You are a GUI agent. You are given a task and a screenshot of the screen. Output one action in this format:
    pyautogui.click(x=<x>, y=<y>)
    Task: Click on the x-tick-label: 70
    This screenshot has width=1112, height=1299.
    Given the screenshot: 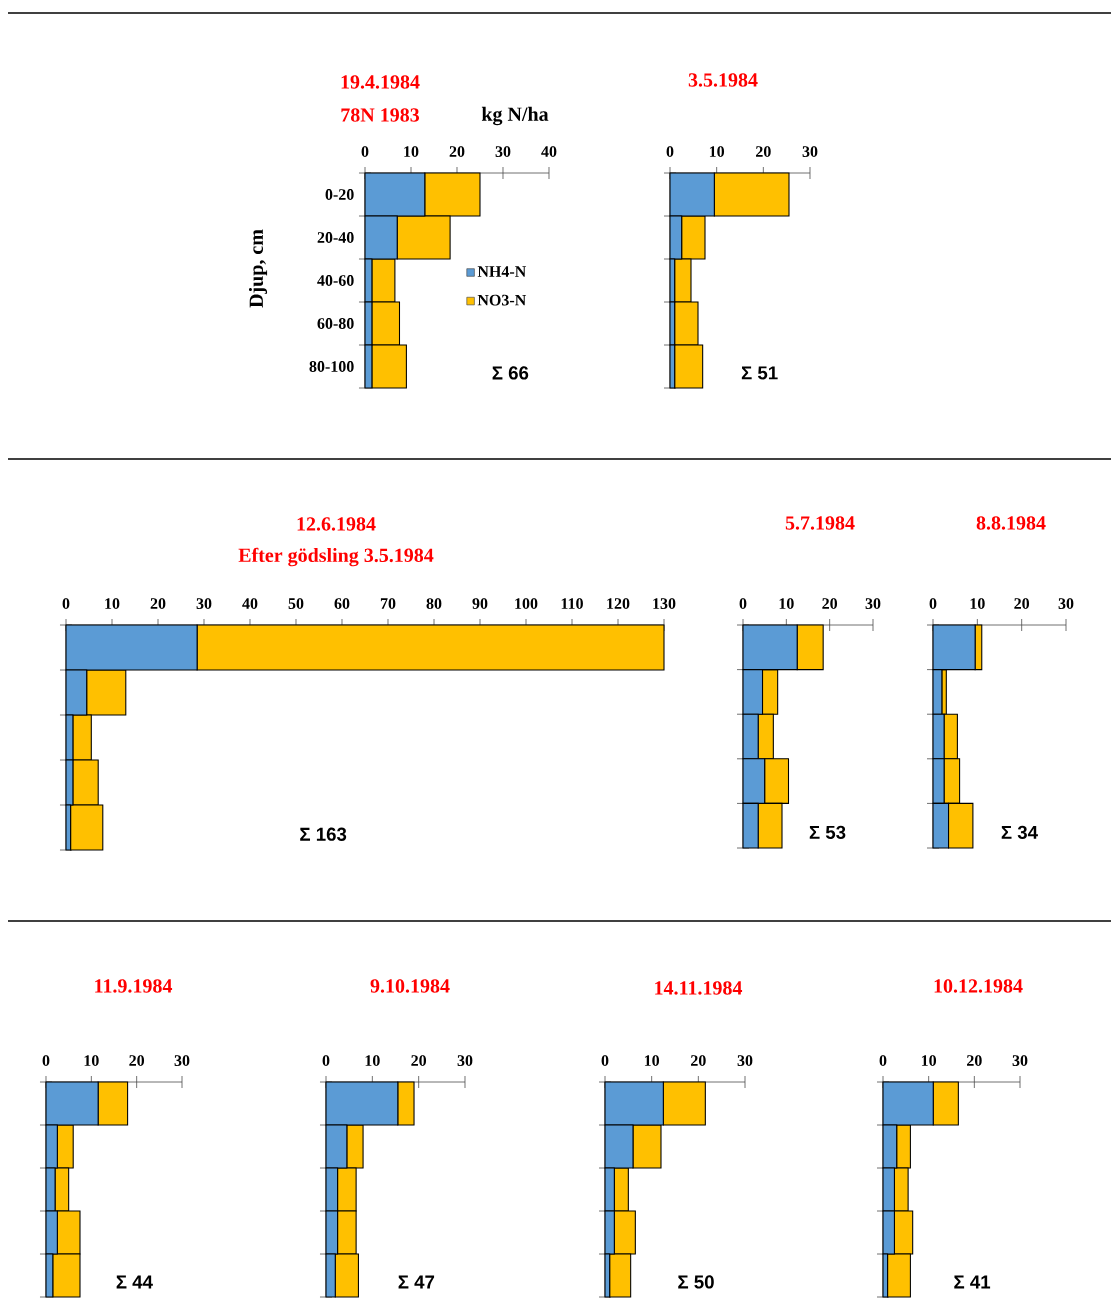 What is the action you would take?
    pyautogui.click(x=388, y=603)
    